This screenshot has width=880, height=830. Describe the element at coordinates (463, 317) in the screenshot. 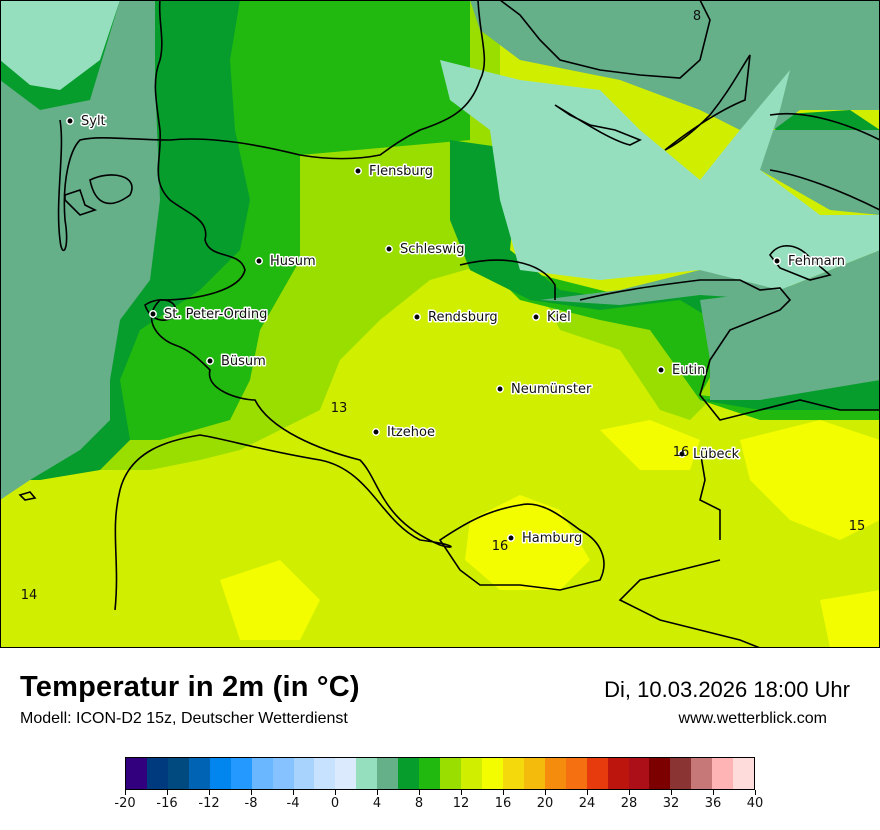

I see `svg-text: Rendsburg` at that location.